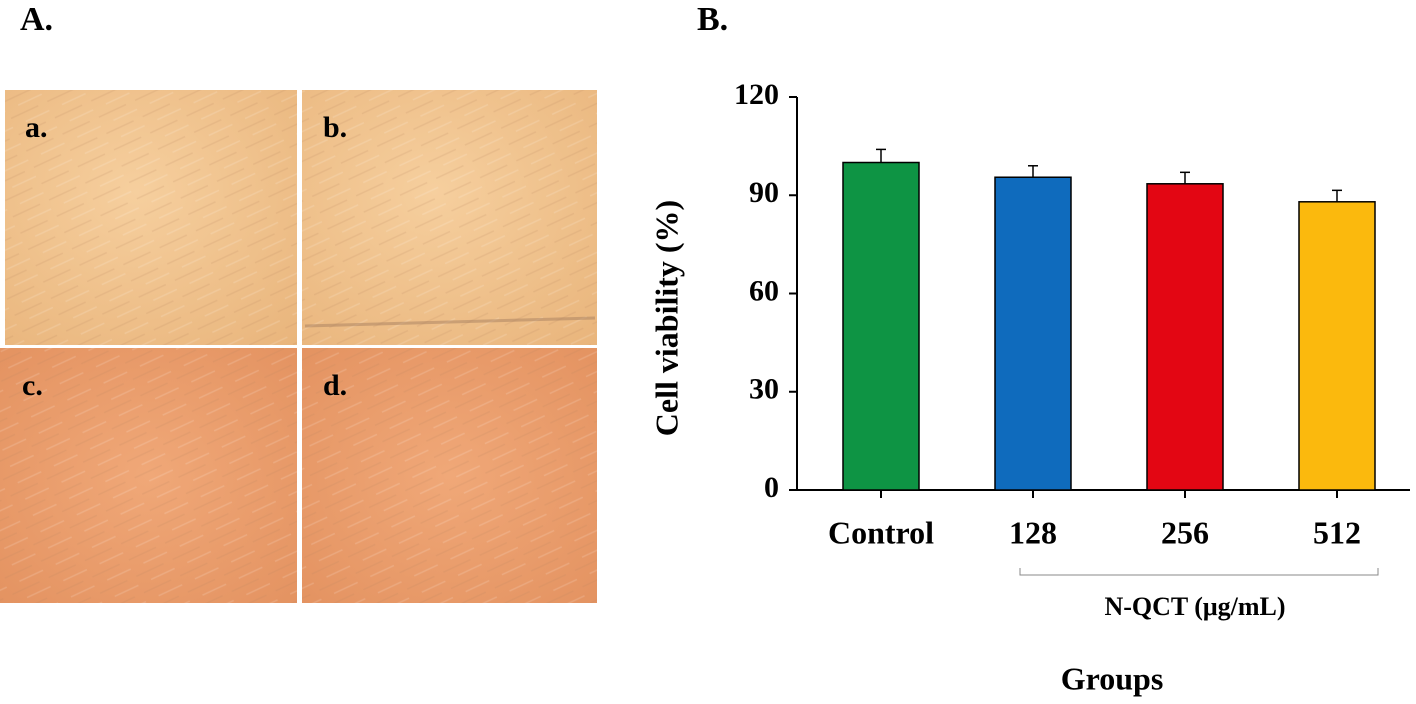 This screenshot has width=1416, height=704. What do you see at coordinates (1112, 678) in the screenshot?
I see `x-axis-title: Groups` at bounding box center [1112, 678].